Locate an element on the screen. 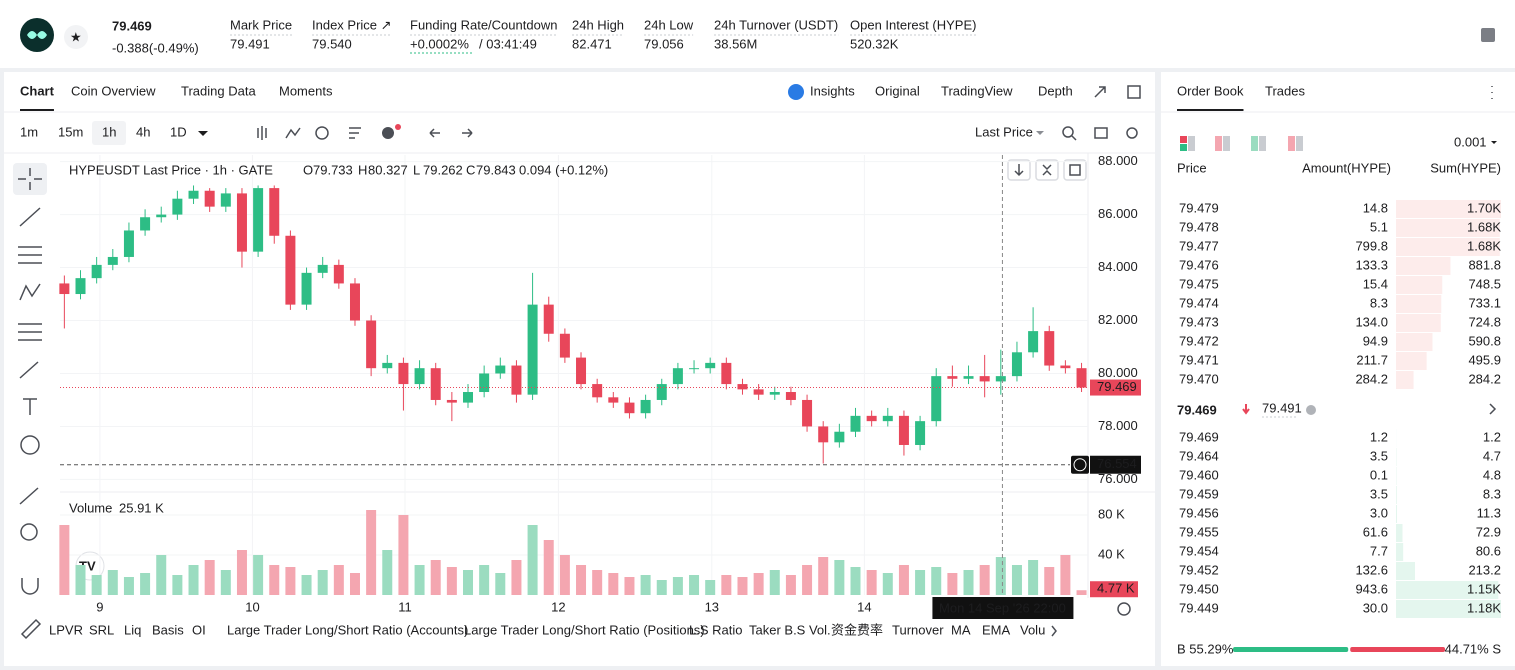 The width and height of the screenshot is (1515, 670). indicator: Large Trader Long/Short Ratio (Accounts) is located at coordinates (347, 629).